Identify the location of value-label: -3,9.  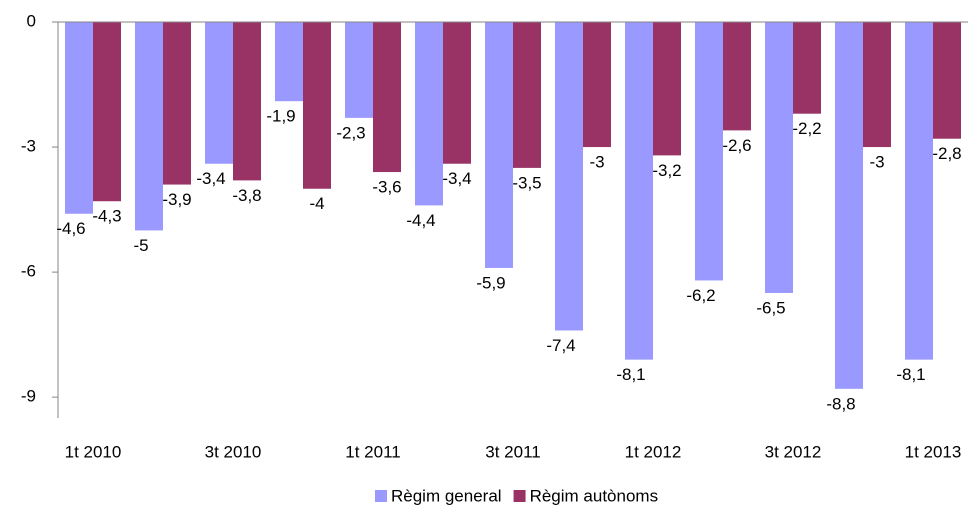
(176, 199).